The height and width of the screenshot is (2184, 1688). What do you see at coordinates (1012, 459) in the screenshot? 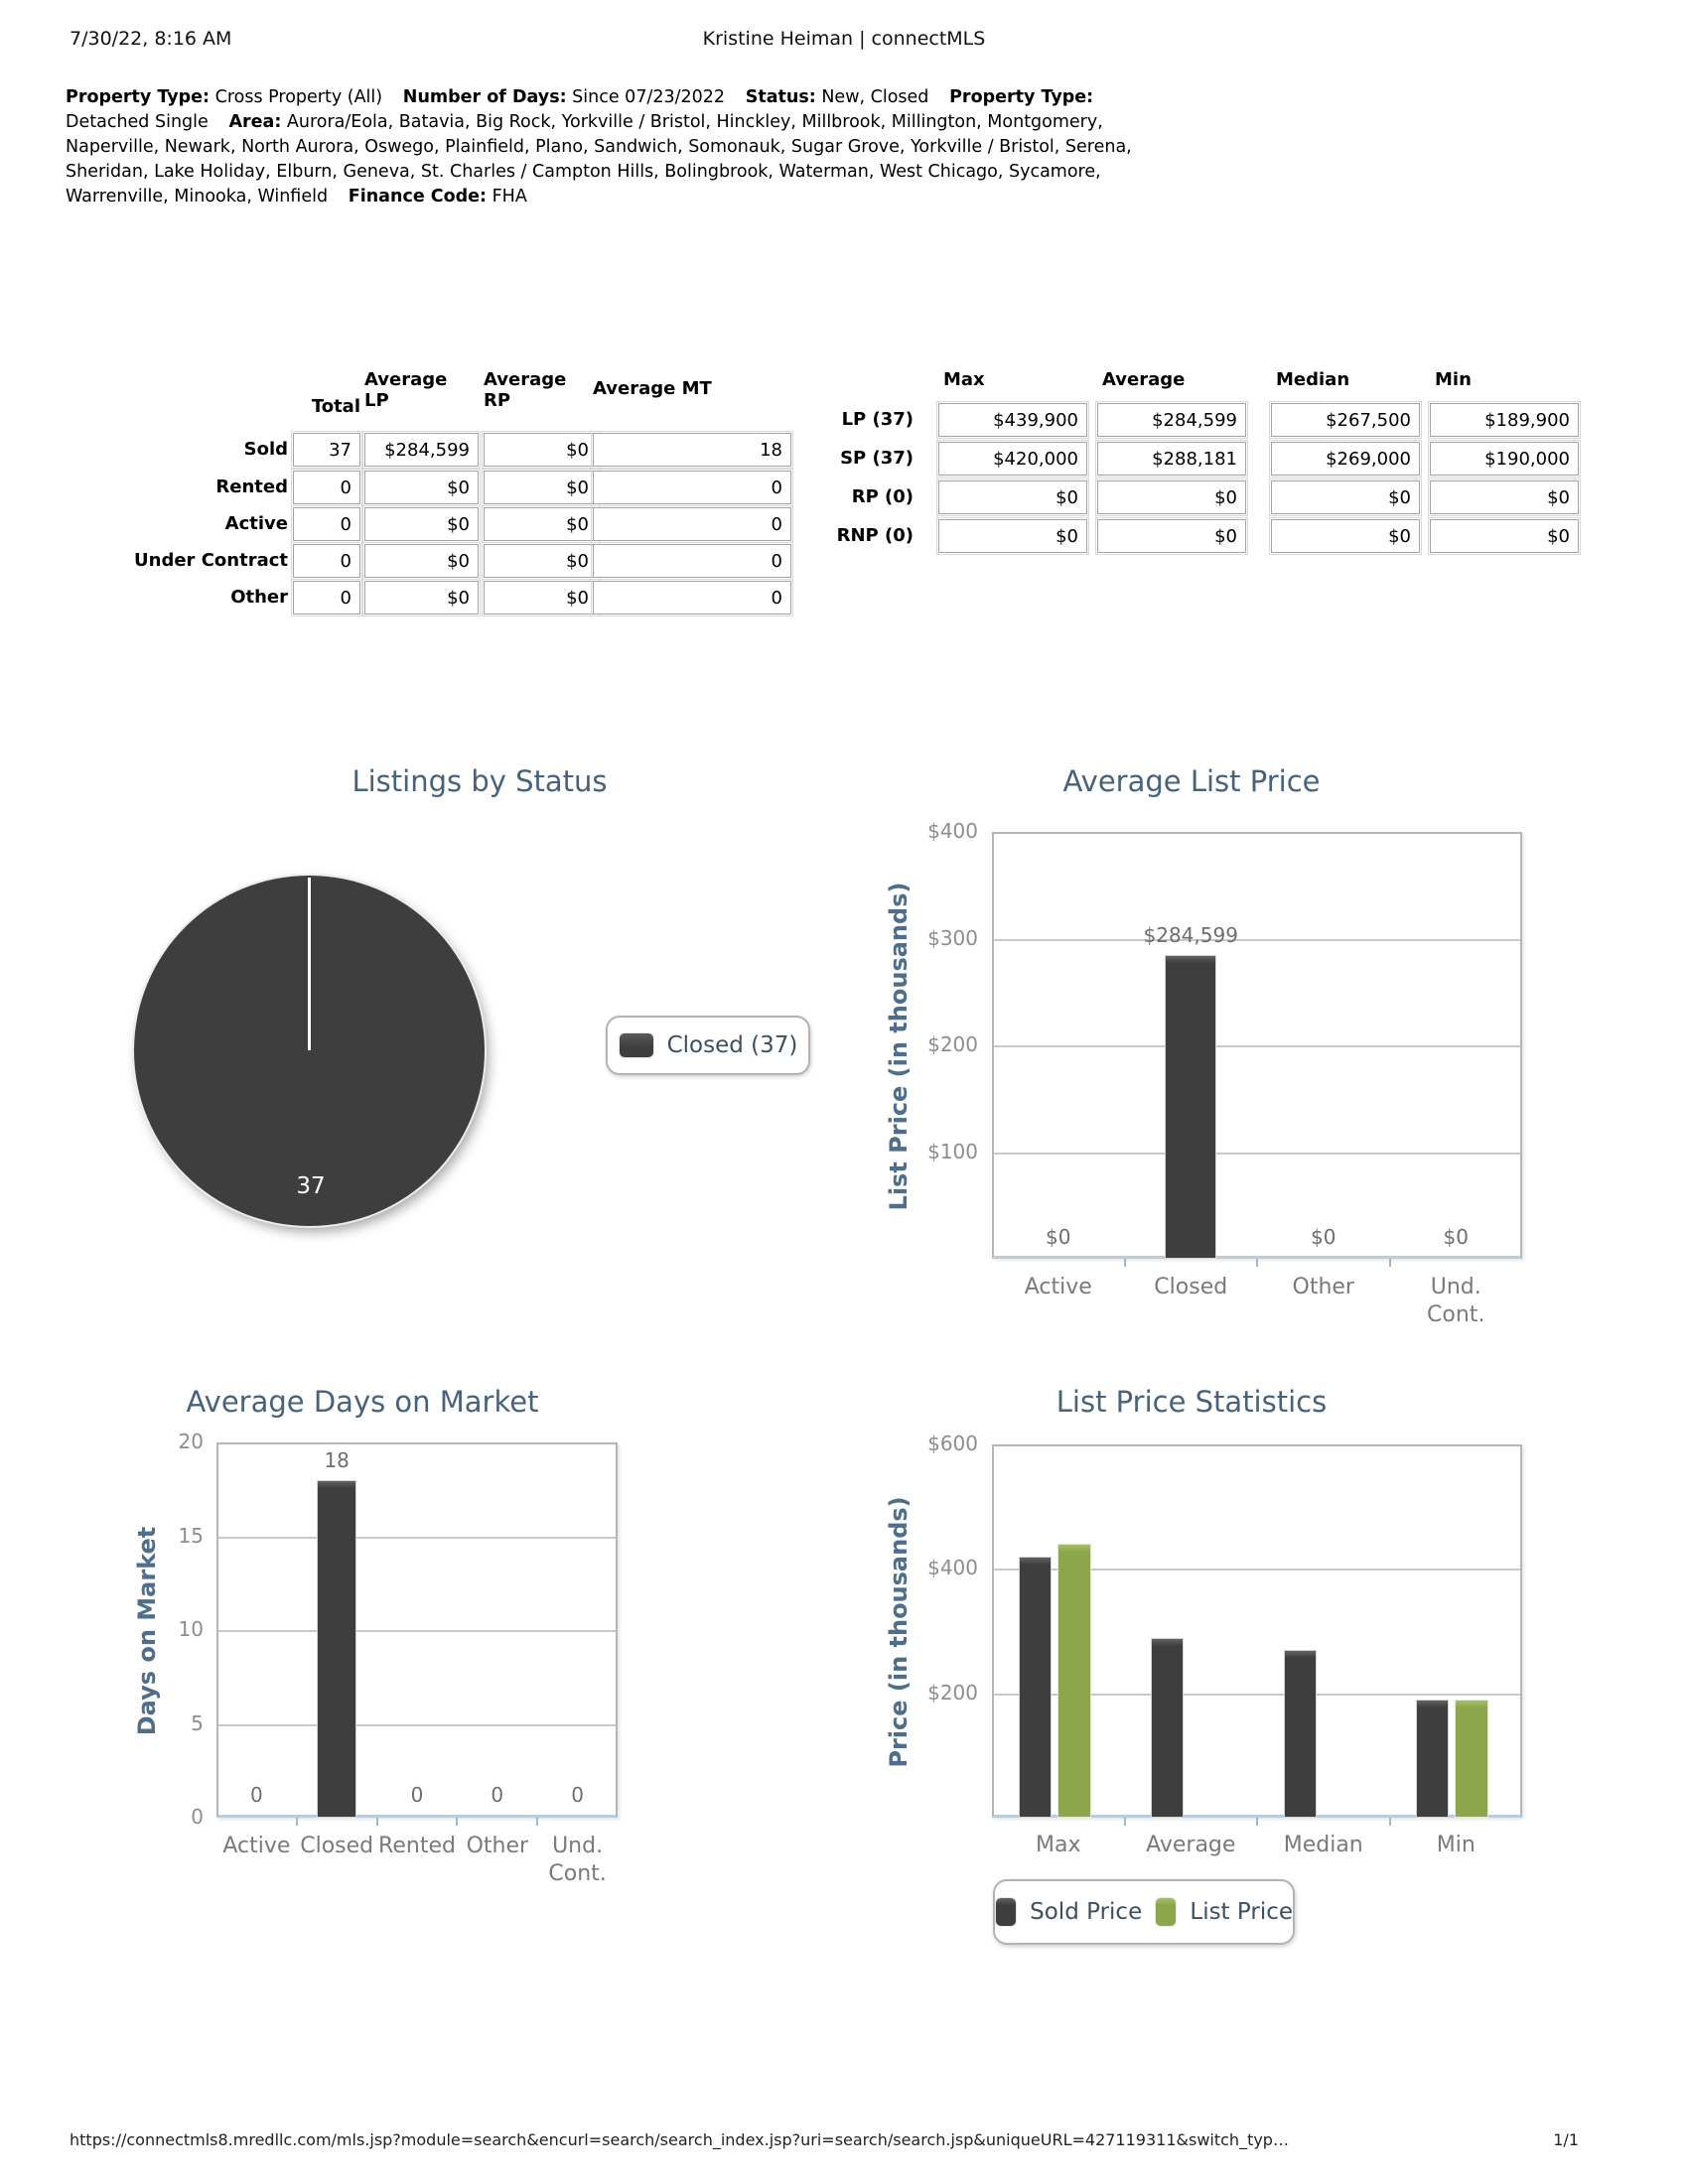
I see `summary-right-cell: $420,000` at bounding box center [1012, 459].